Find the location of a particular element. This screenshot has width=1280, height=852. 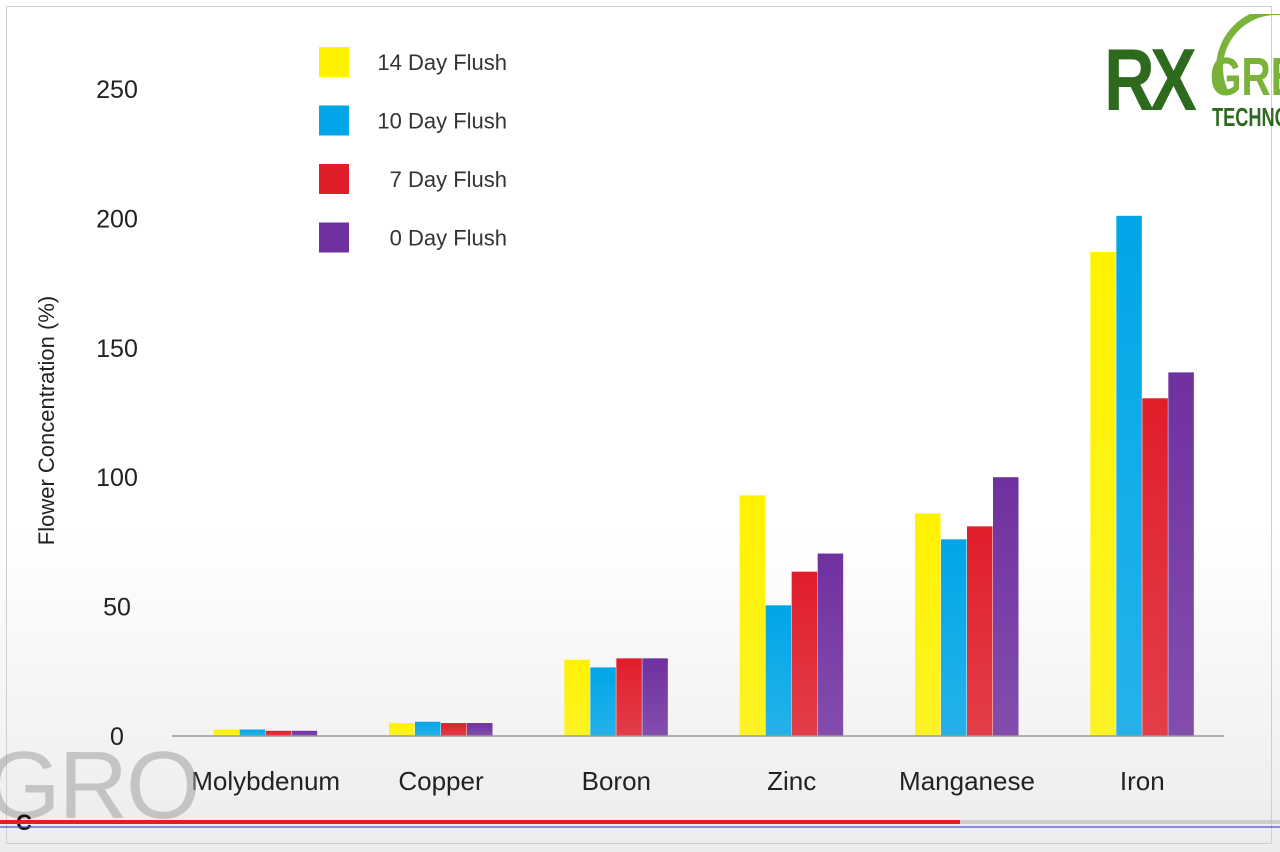

bar-copper-0-day-flush is located at coordinates (480, 729).